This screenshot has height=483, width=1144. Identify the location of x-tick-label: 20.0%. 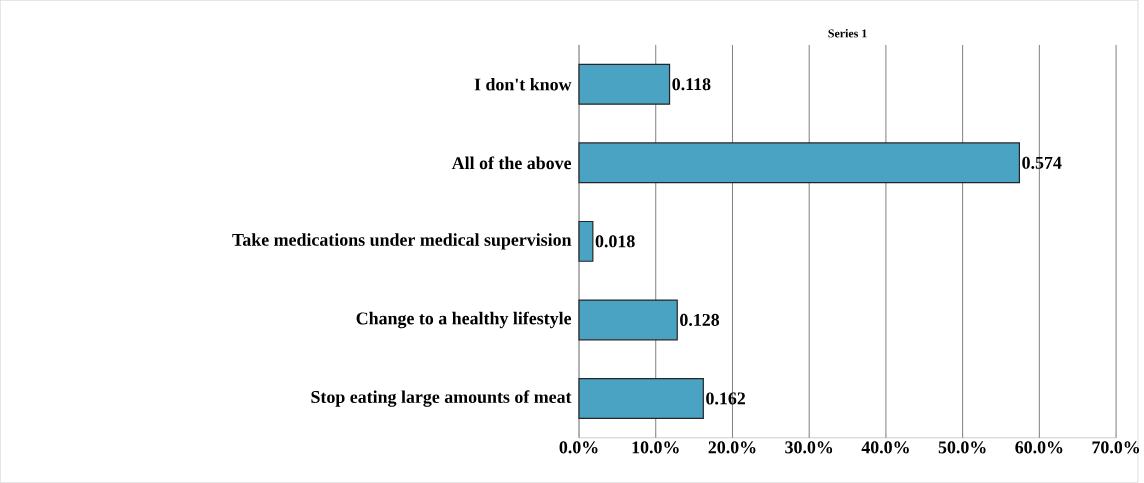
(732, 447).